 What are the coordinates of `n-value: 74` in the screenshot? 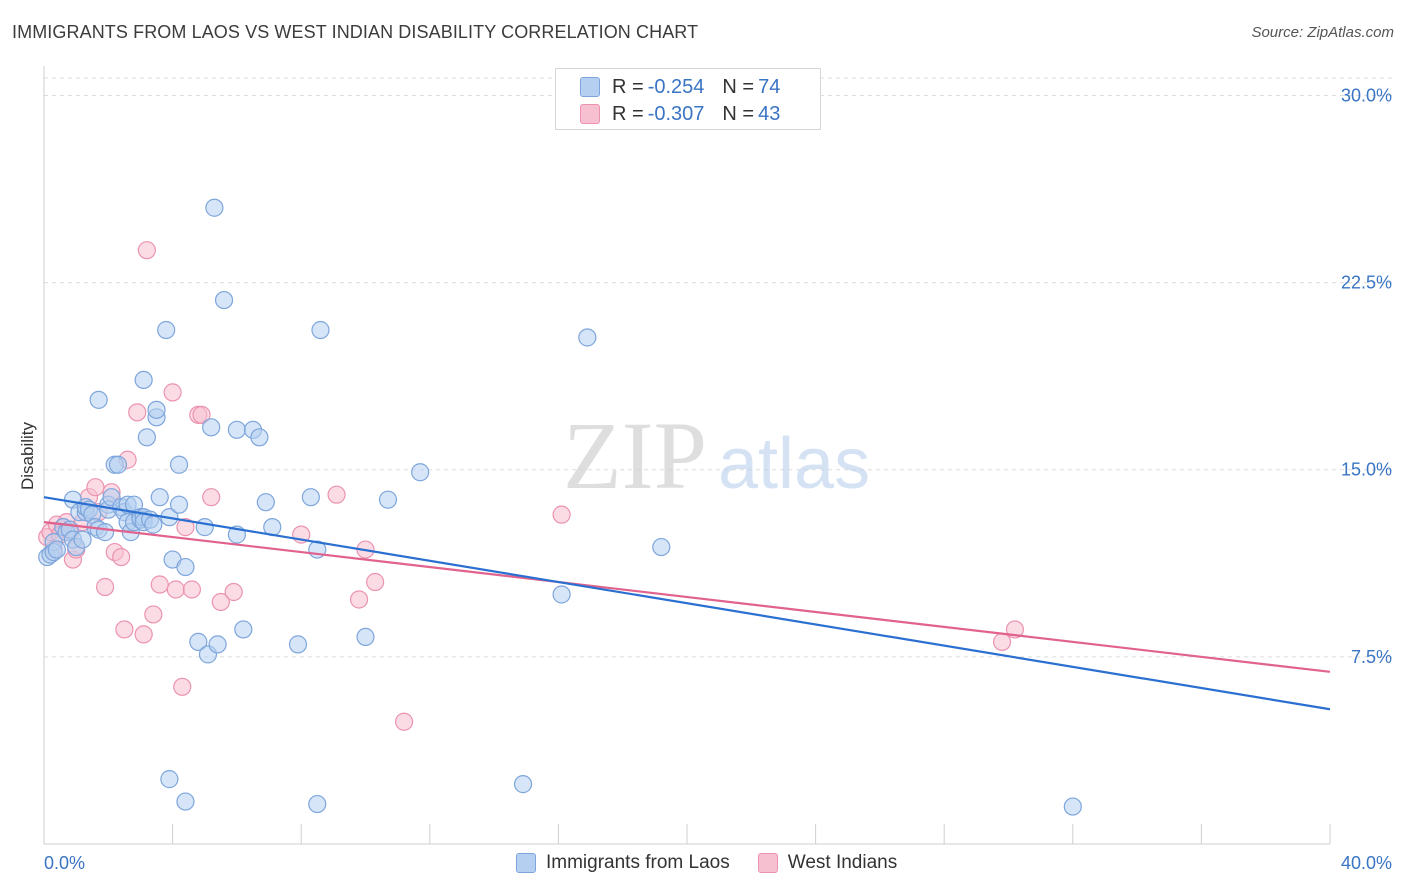 It's located at (769, 86).